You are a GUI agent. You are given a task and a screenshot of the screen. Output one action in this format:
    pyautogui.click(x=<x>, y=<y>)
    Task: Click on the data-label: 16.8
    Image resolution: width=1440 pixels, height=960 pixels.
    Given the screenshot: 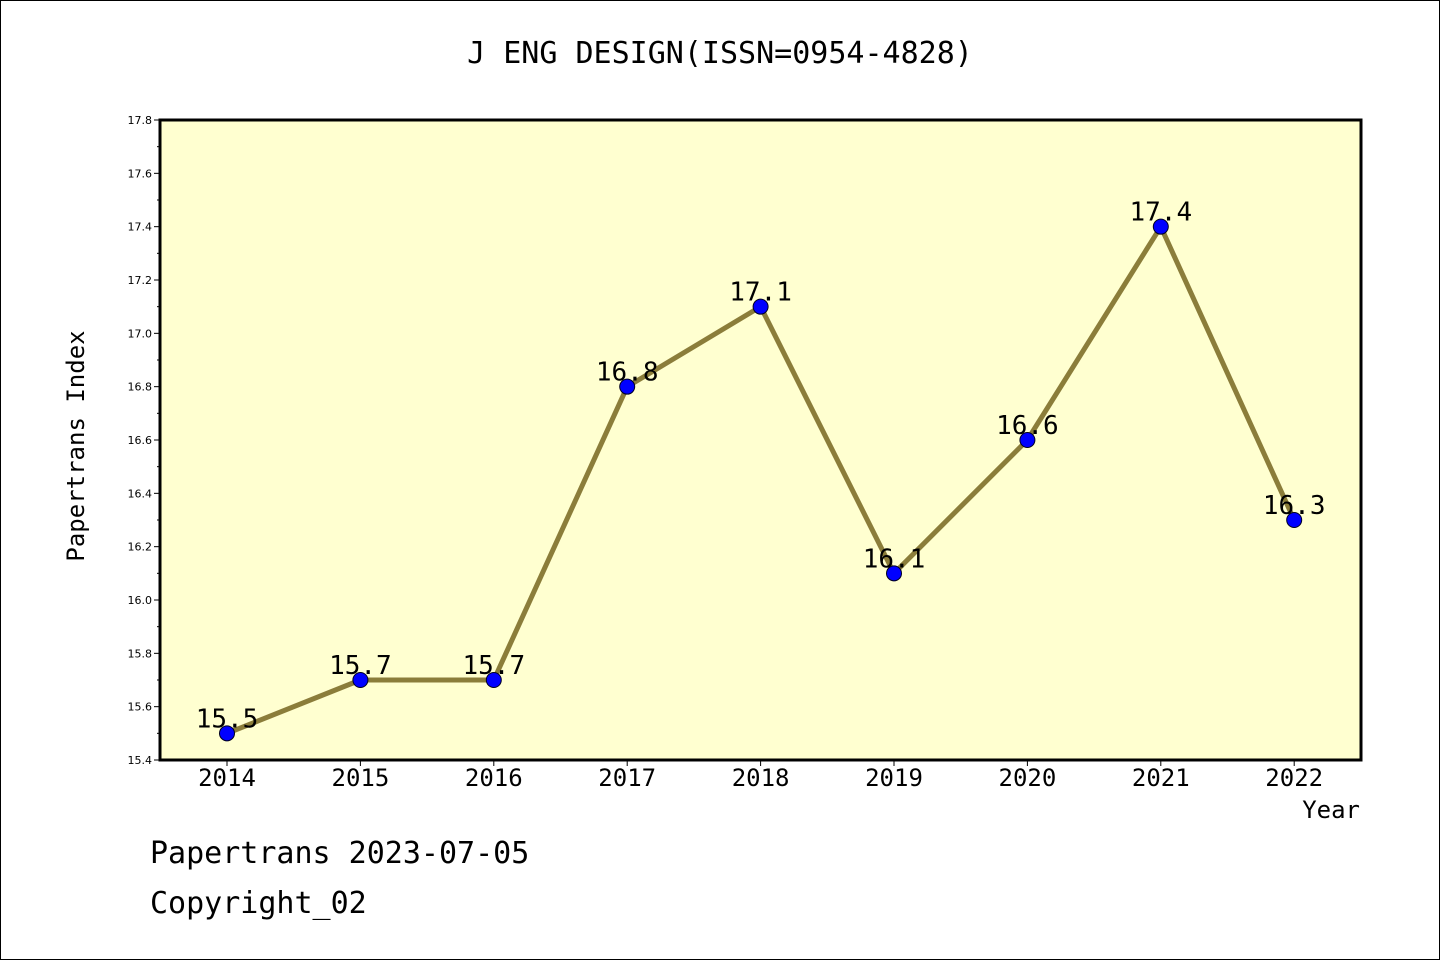 What is the action you would take?
    pyautogui.click(x=627, y=373)
    